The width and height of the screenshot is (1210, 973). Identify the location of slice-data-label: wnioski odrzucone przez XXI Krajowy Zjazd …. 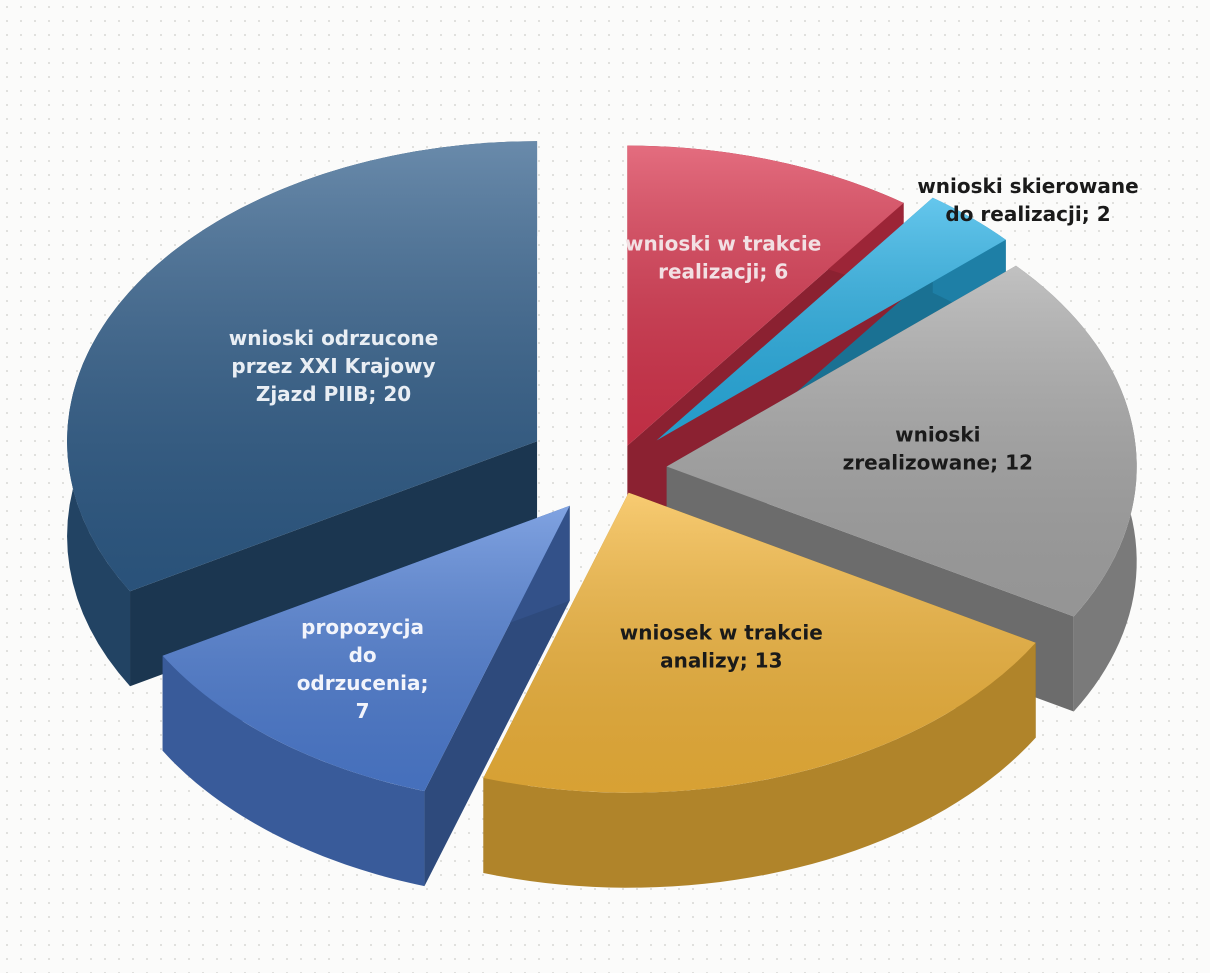
(334, 366).